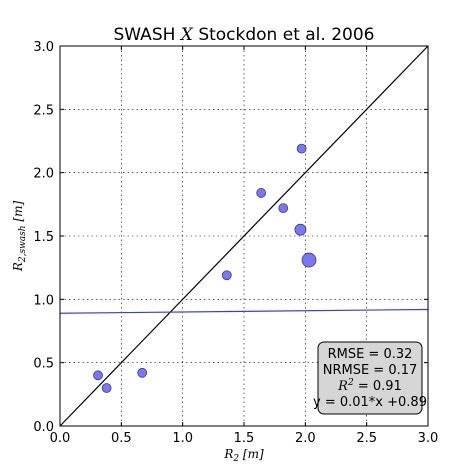 The height and width of the screenshot is (474, 474). What do you see at coordinates (23, 244) in the screenshot?
I see `y-axis-label-sub: 2,swash` at bounding box center [23, 244].